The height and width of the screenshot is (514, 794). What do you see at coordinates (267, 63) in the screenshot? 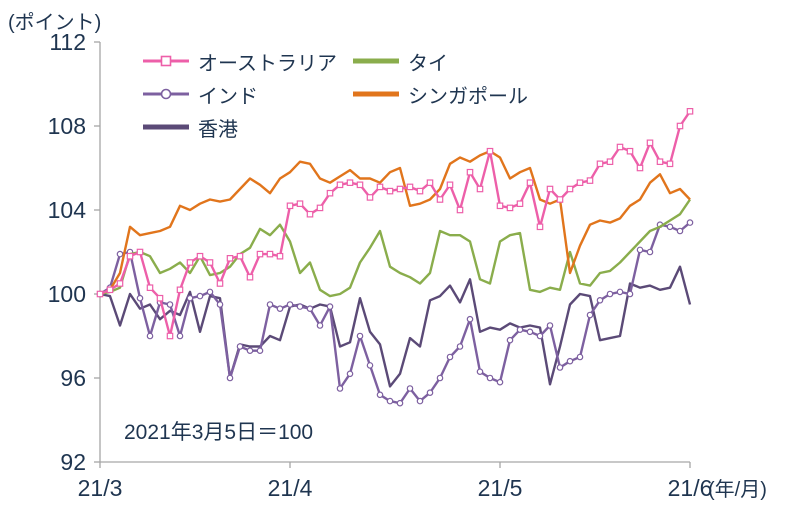
I see `legend-label-australia: オーストラリア` at bounding box center [267, 63].